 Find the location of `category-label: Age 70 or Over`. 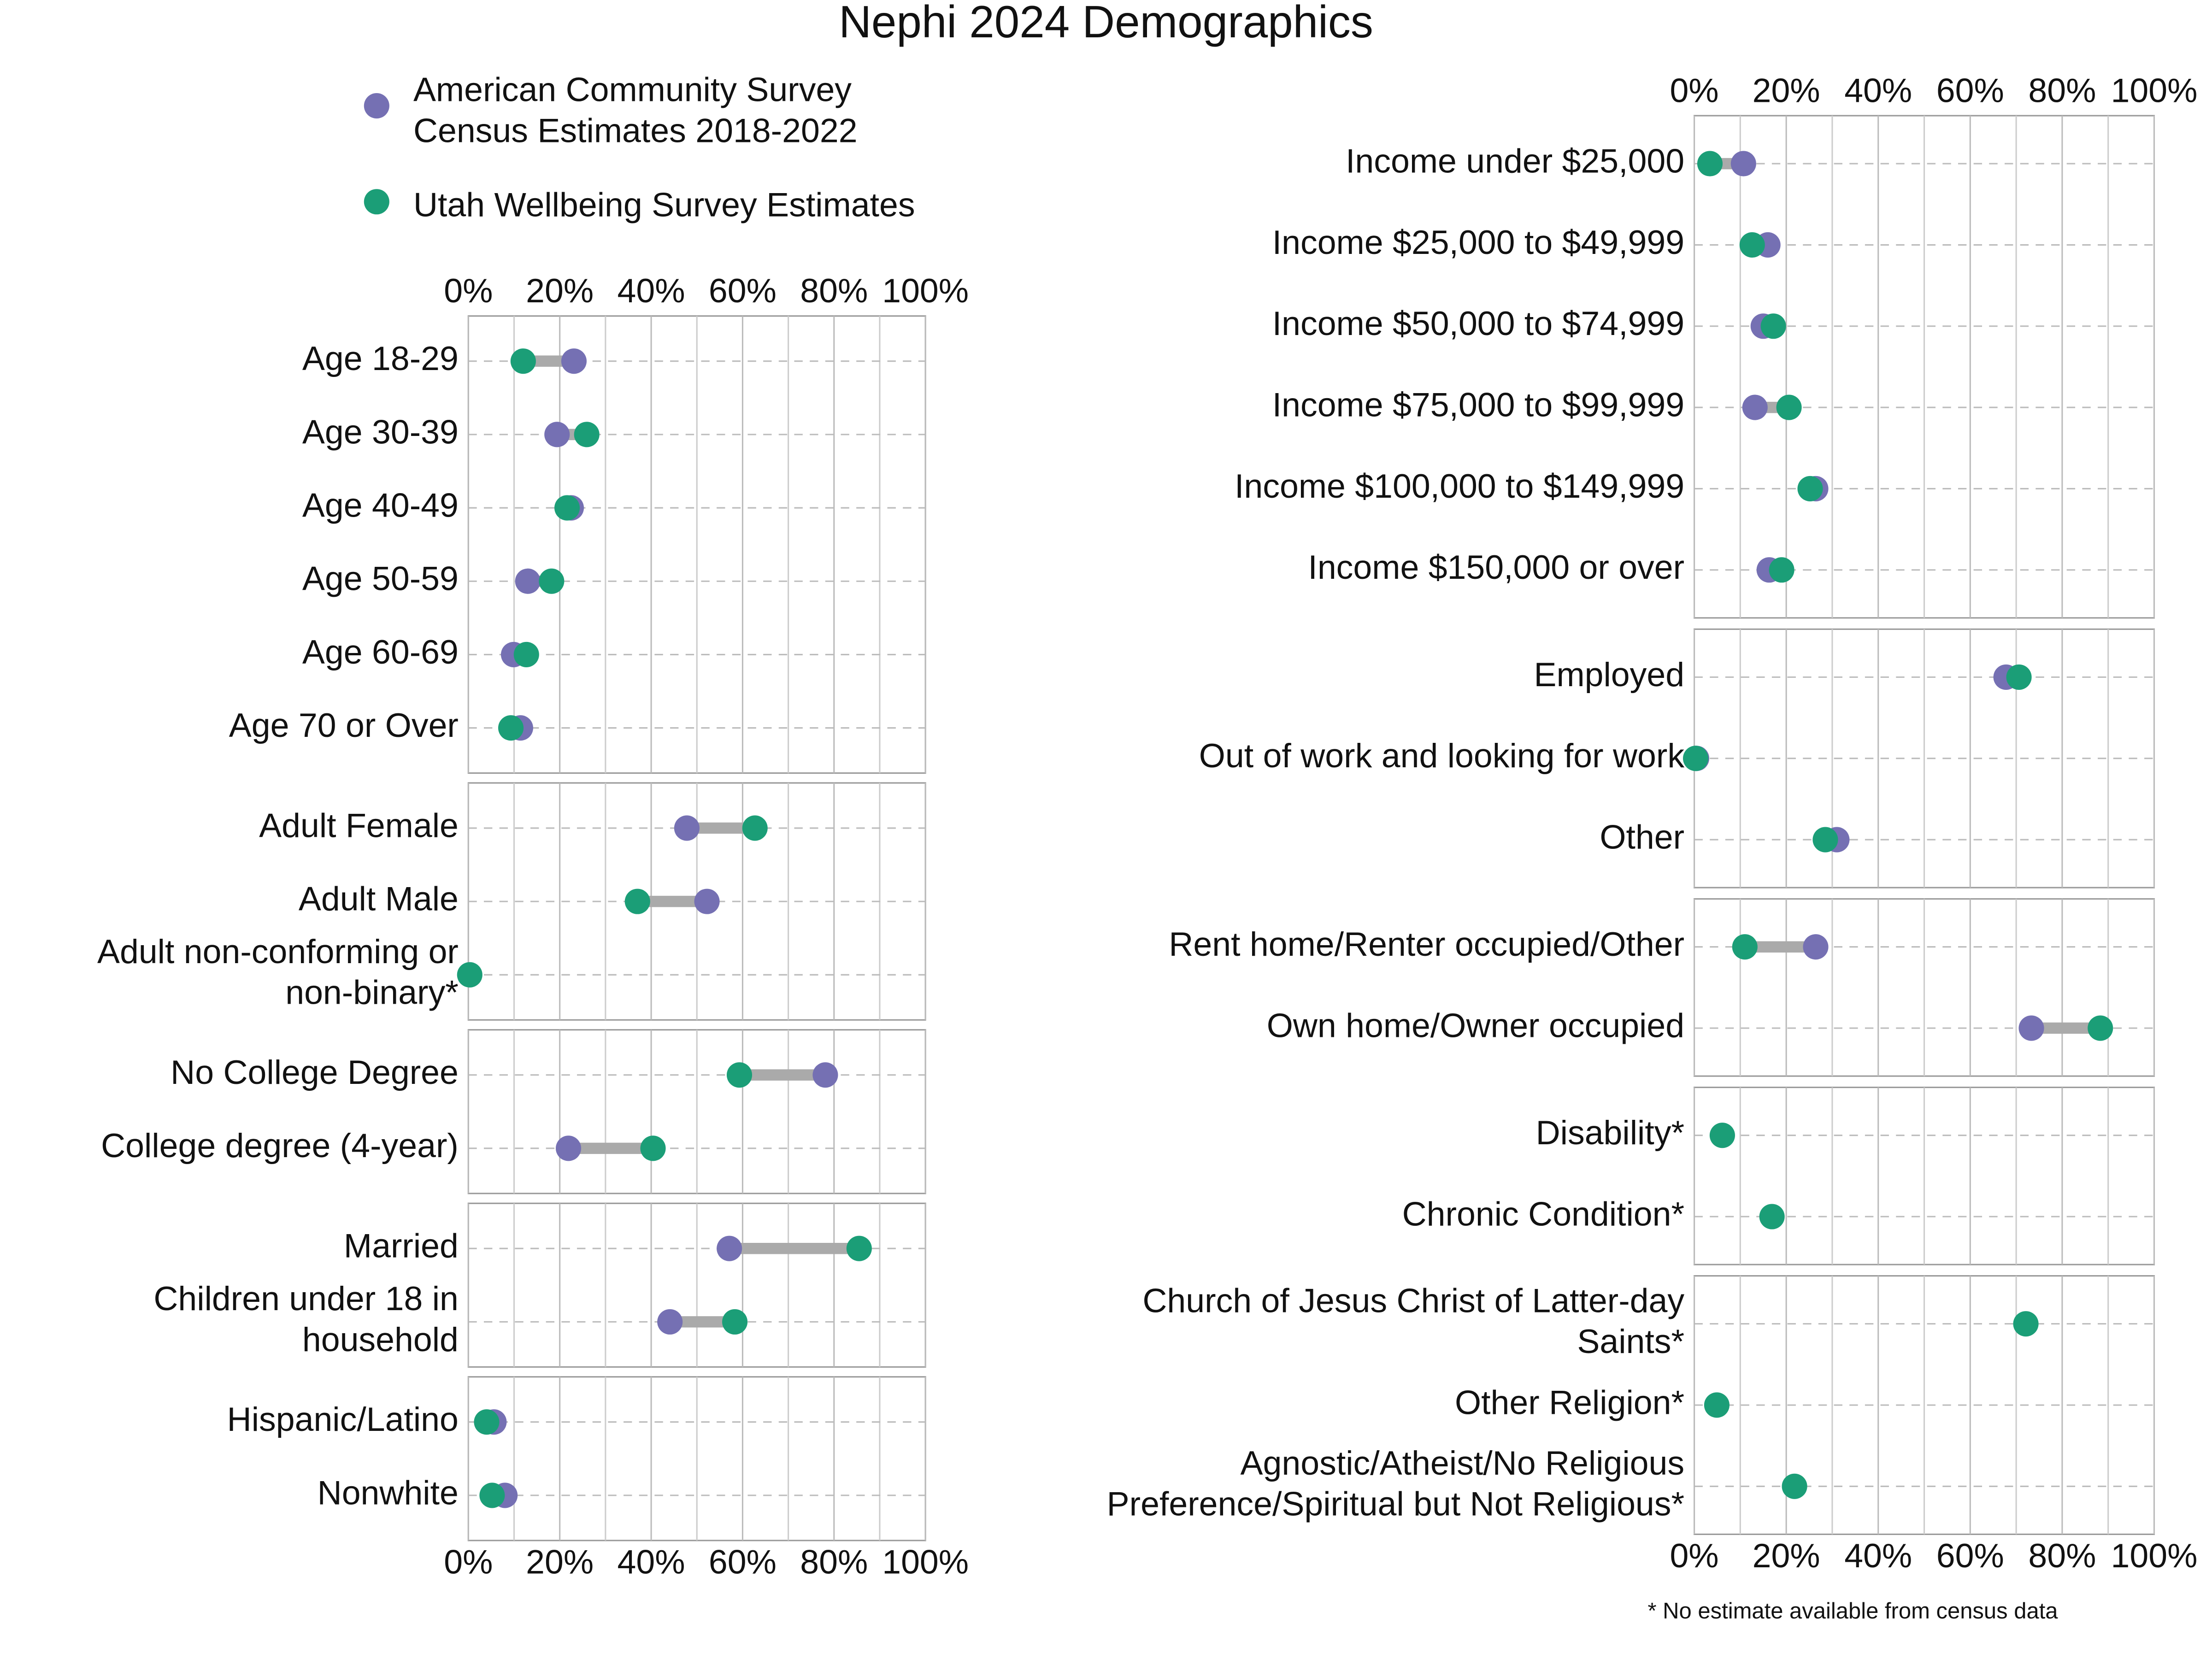

category-label: Age 70 or Over is located at coordinates (344, 725).